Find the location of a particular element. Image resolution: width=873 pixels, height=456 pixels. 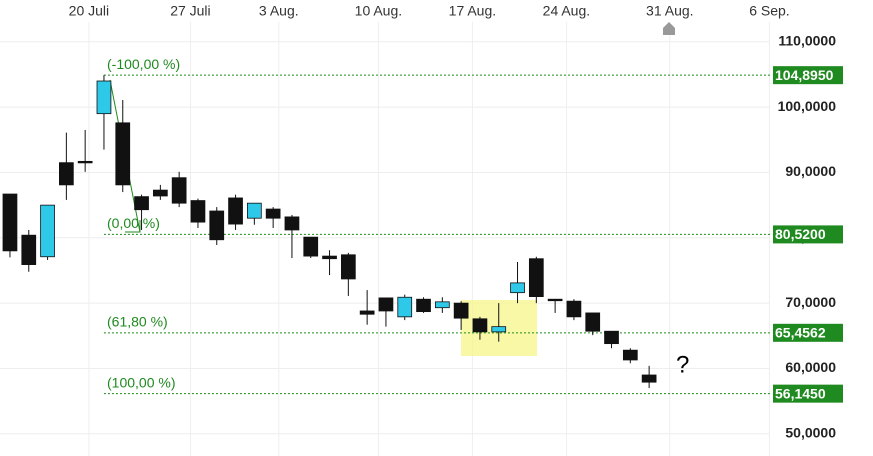

x-tick-label: 17 Aug. is located at coordinates (473, 11).